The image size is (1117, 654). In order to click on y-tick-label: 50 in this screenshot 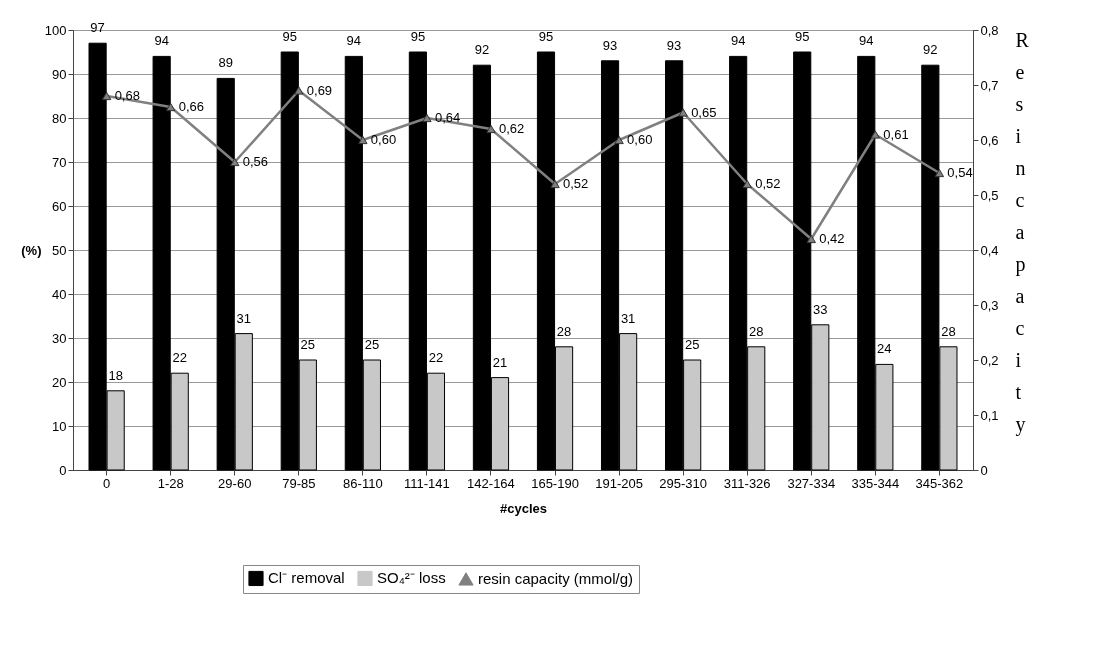, I will do `click(59, 250)`.